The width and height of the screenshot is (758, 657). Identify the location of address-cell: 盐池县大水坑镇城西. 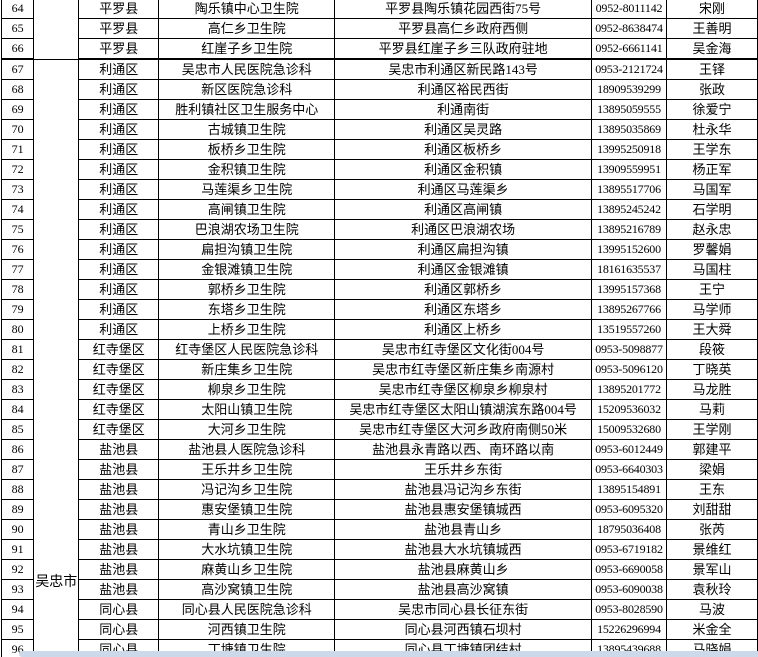
(463, 549).